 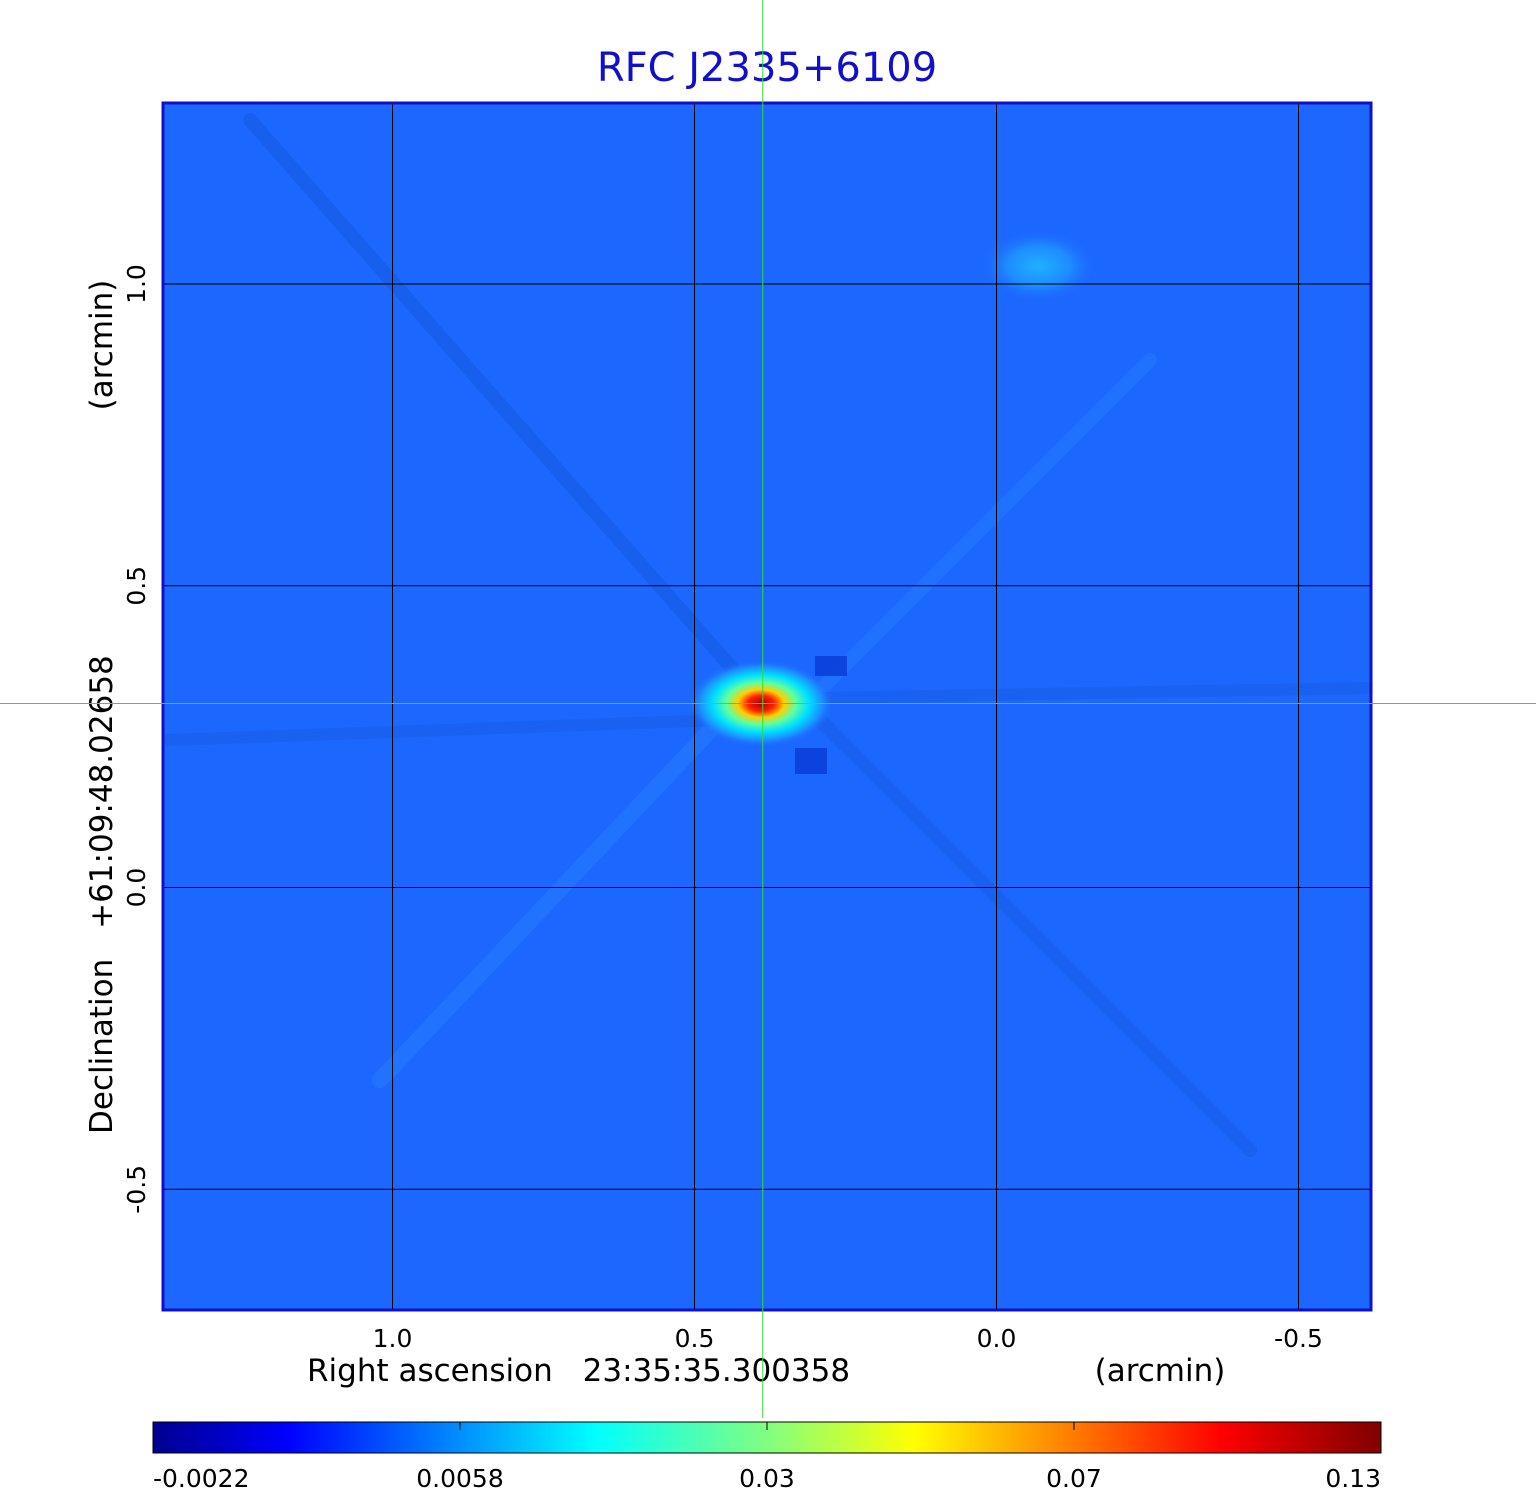 What do you see at coordinates (136, 1189) in the screenshot?
I see `y-tick-label: -0.5` at bounding box center [136, 1189].